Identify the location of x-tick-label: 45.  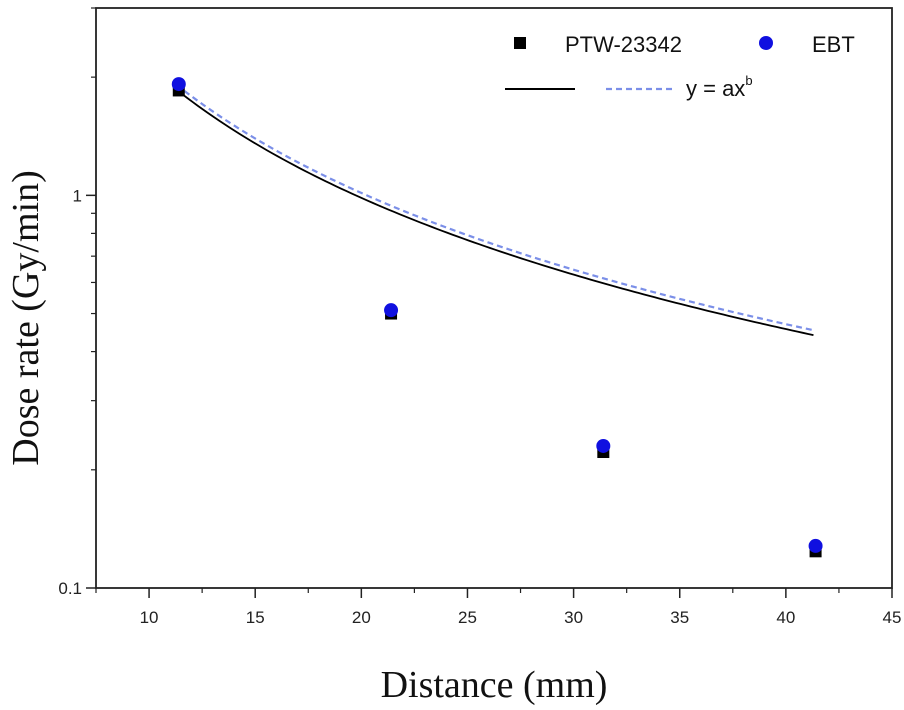
(892, 617).